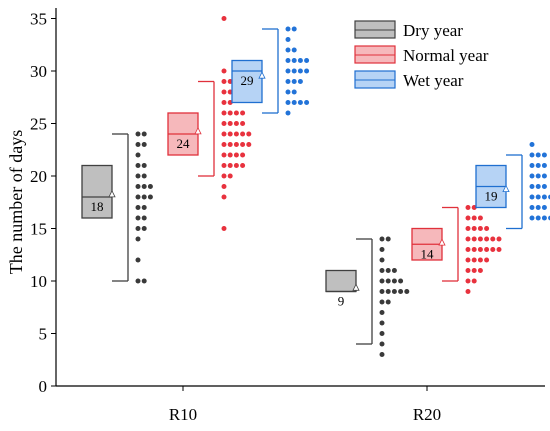  I want to click on legend-label-normal-year: Normal year, so click(446, 55).